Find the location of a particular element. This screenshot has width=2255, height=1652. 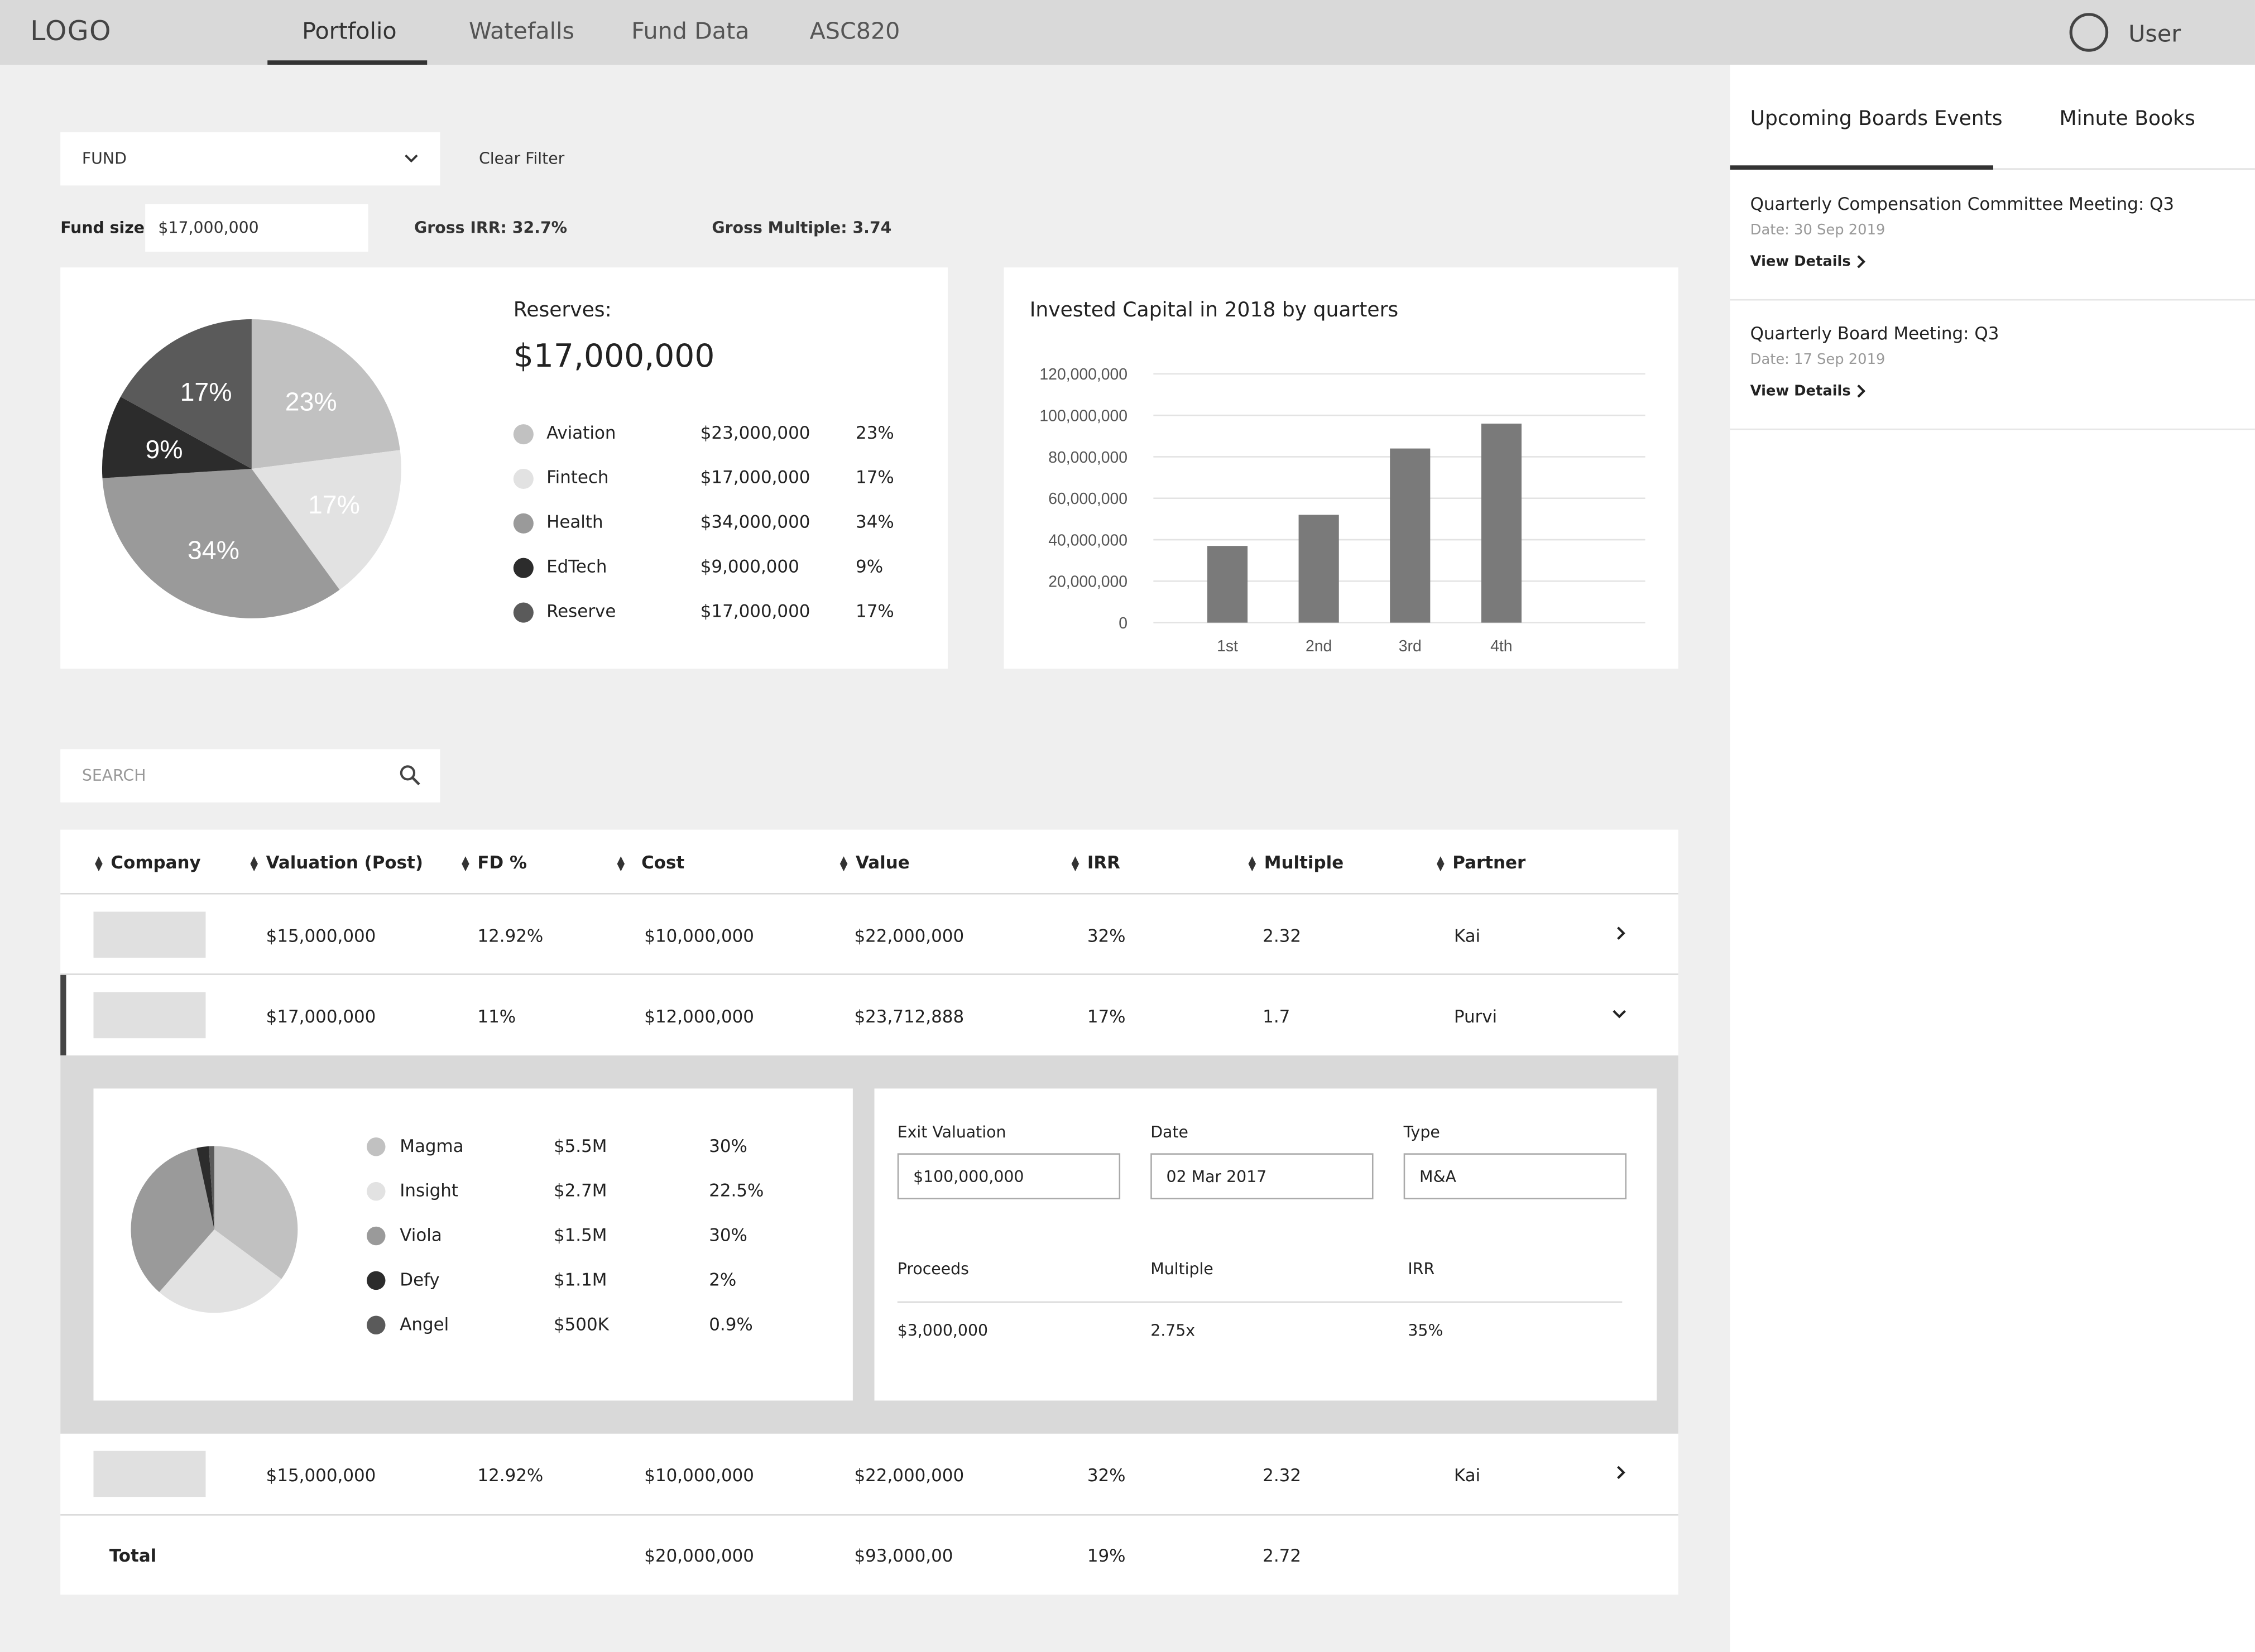

pie-slice-label: 17% is located at coordinates (206, 391).